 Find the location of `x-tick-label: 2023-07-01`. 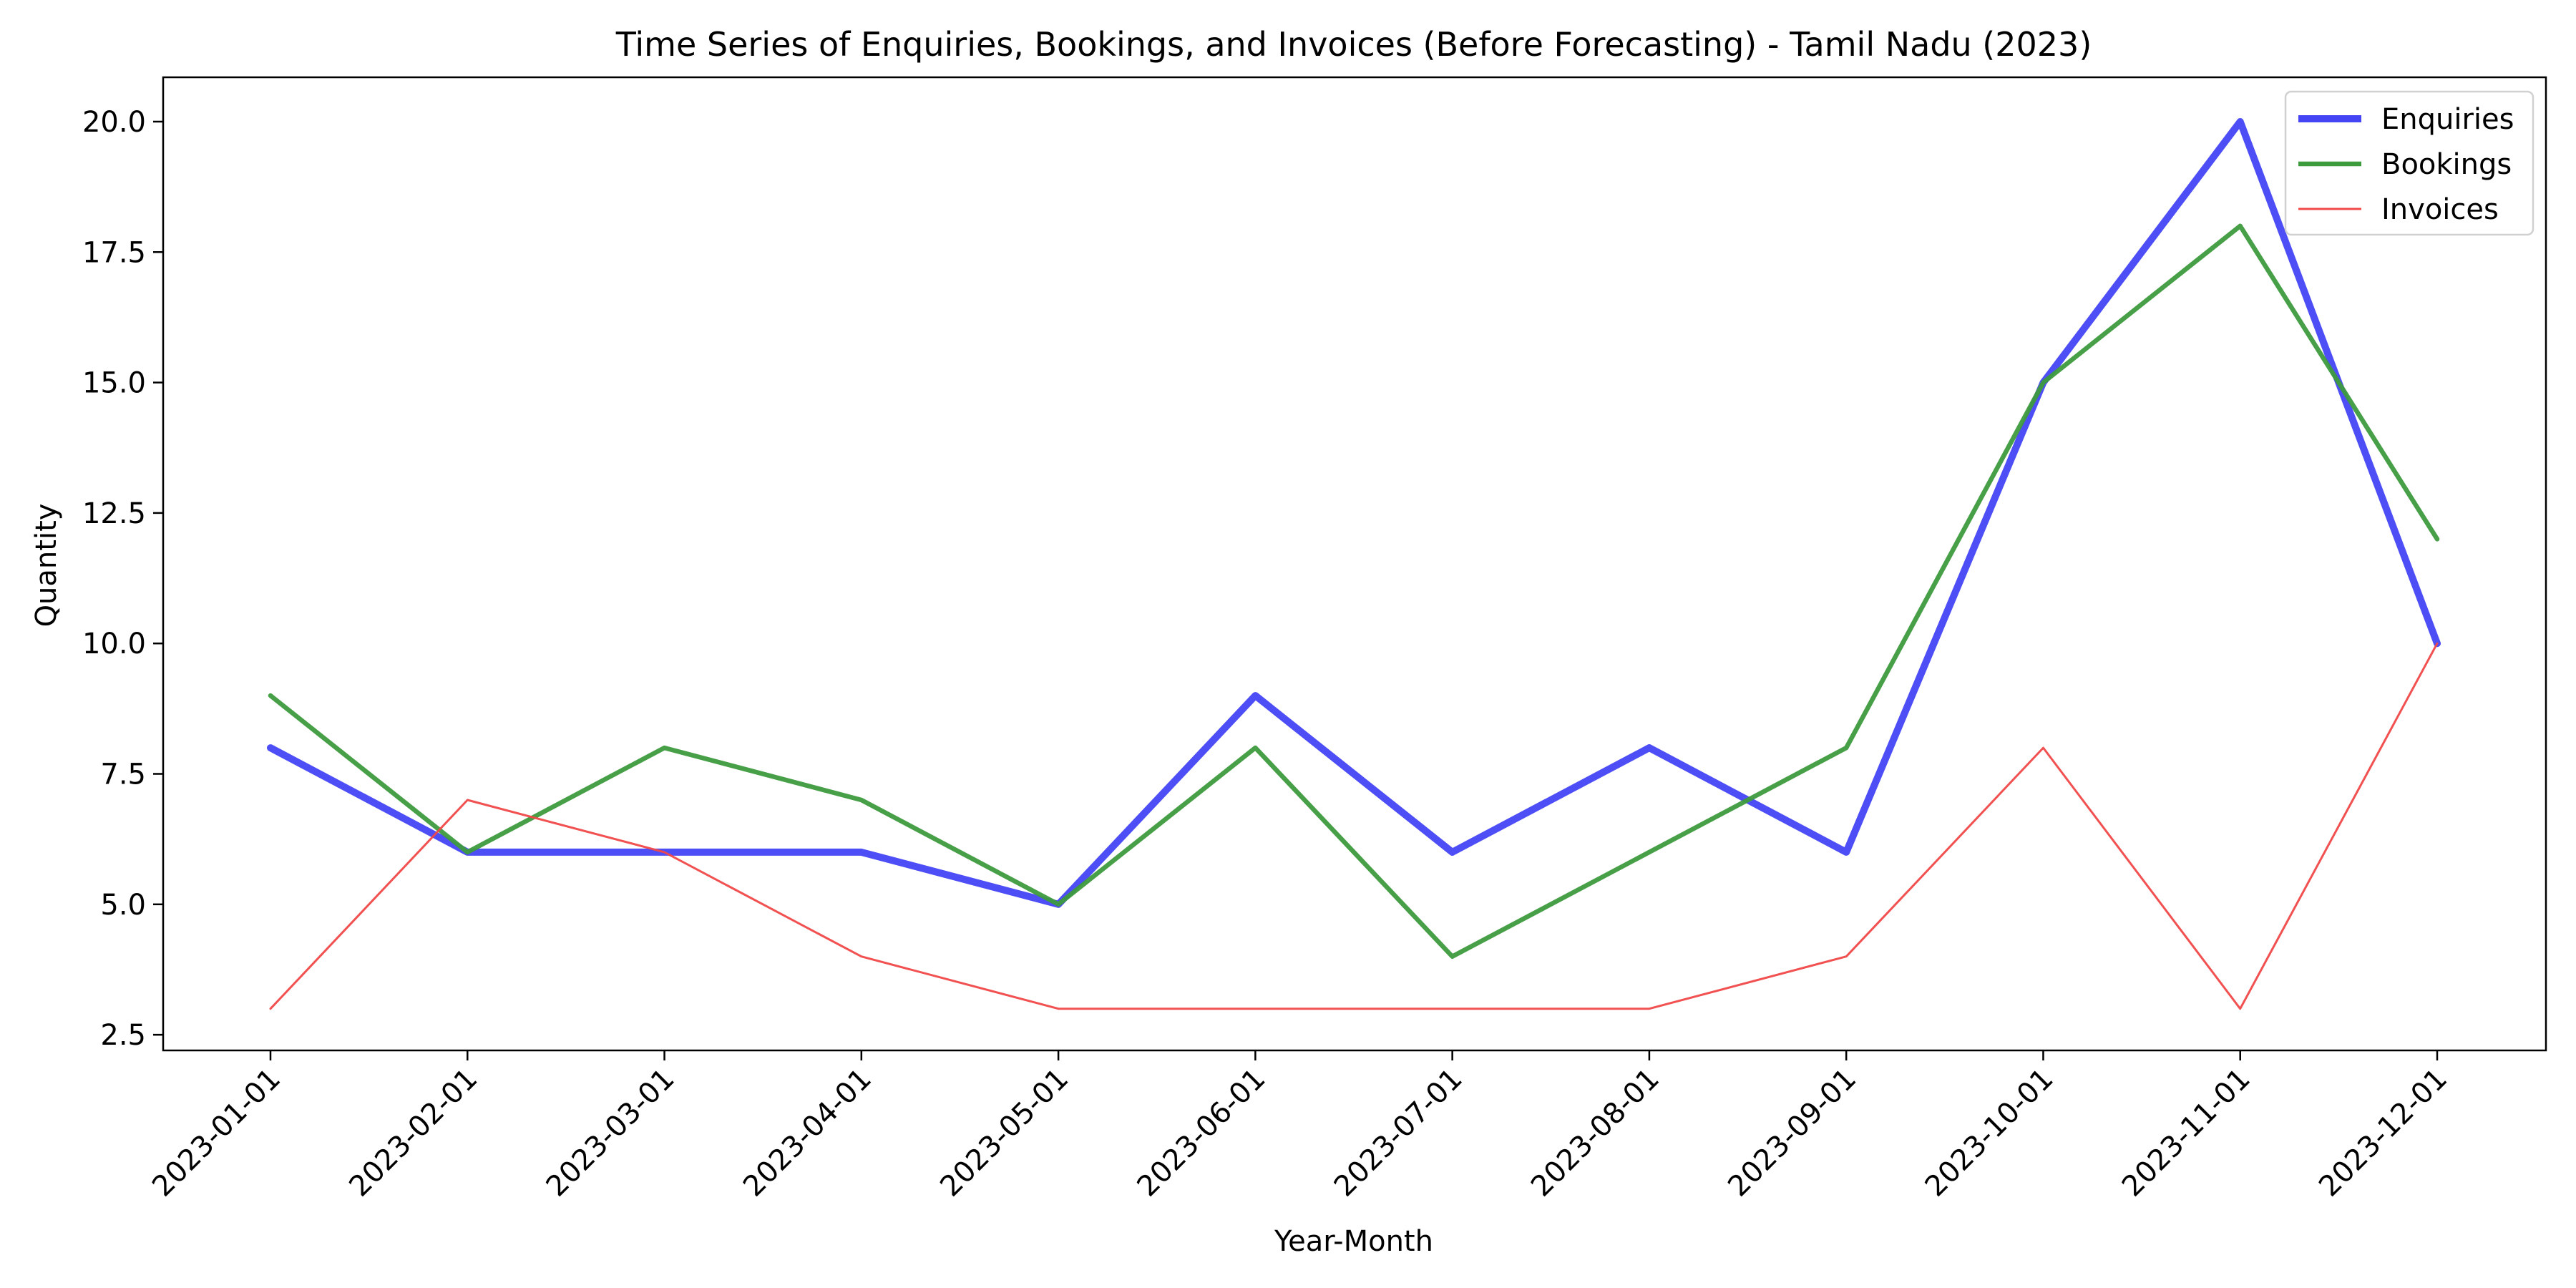

x-tick-label: 2023-07-01 is located at coordinates (1398, 1133).